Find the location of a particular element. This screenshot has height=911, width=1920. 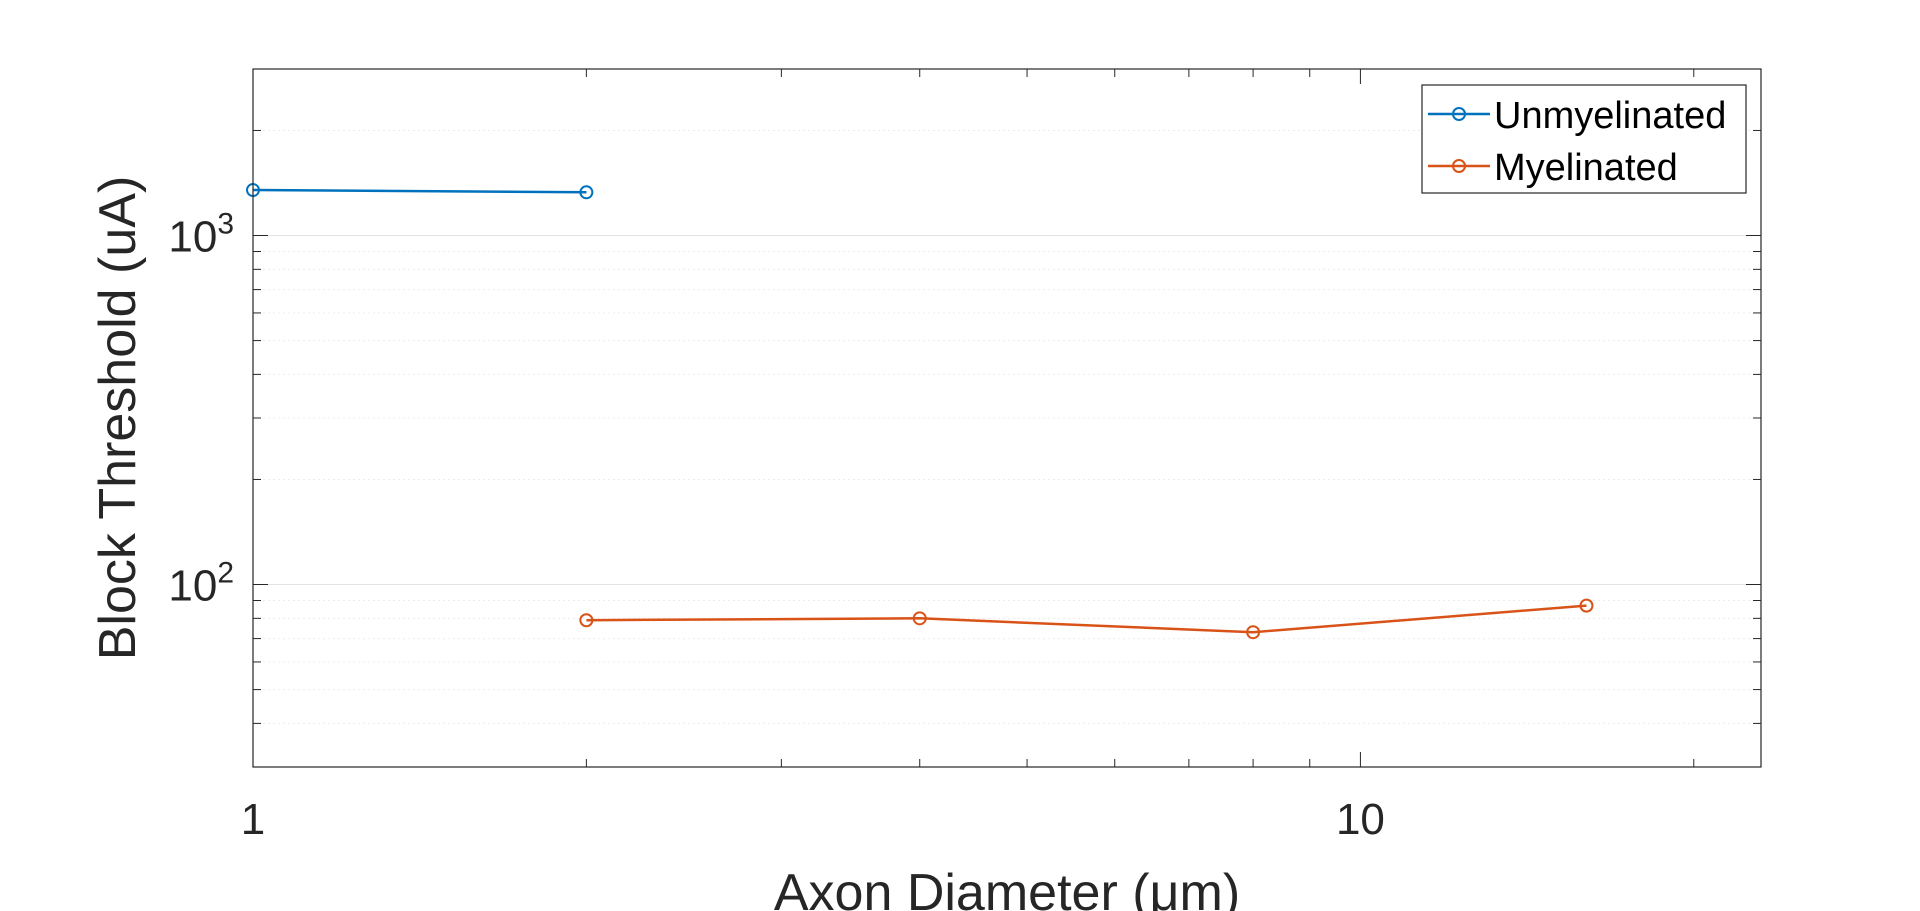

x-tick-label: 10 is located at coordinates (1360, 819).